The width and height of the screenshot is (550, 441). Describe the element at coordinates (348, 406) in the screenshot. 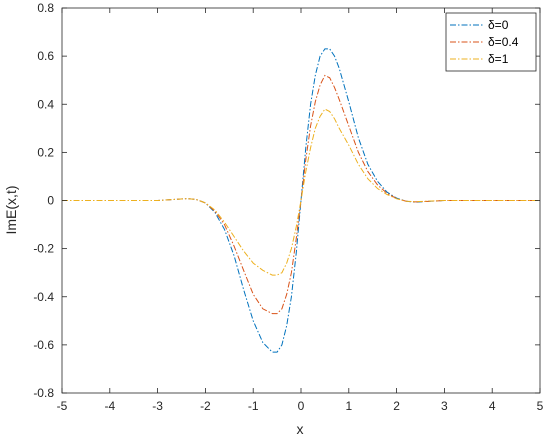

I see `x-tick-label: 1` at that location.